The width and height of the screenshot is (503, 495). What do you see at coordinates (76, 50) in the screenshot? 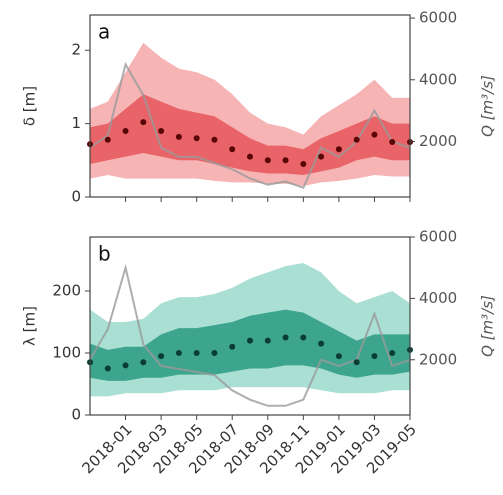
I see `y-tick-label: 2` at bounding box center [76, 50].